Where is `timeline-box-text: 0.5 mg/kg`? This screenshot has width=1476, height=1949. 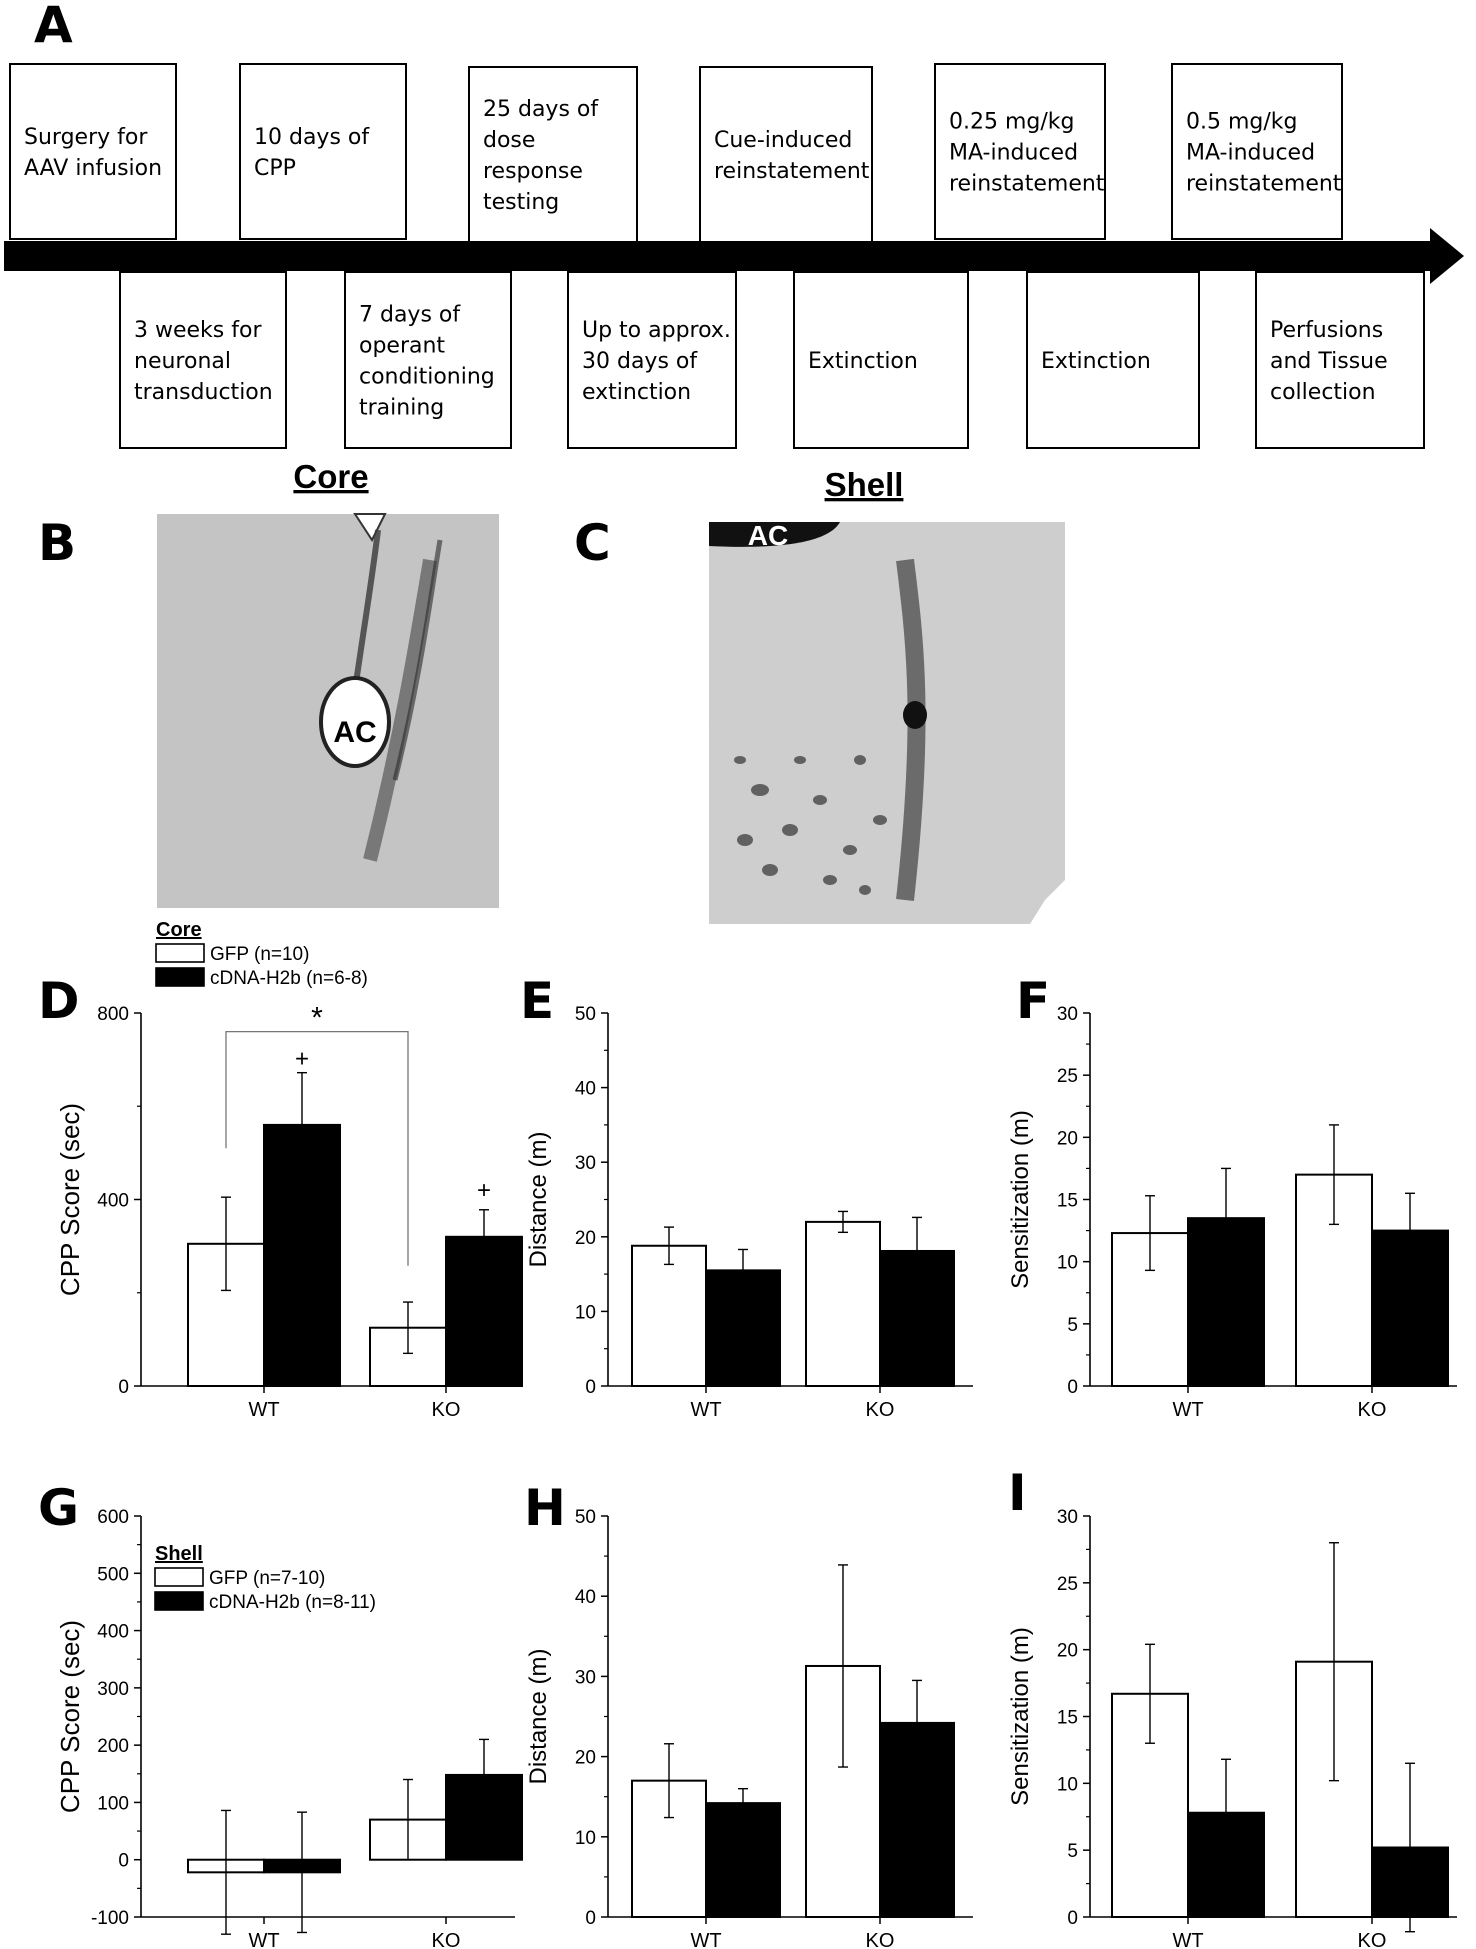
timeline-box-text: 0.5 mg/kg is located at coordinates (1242, 122).